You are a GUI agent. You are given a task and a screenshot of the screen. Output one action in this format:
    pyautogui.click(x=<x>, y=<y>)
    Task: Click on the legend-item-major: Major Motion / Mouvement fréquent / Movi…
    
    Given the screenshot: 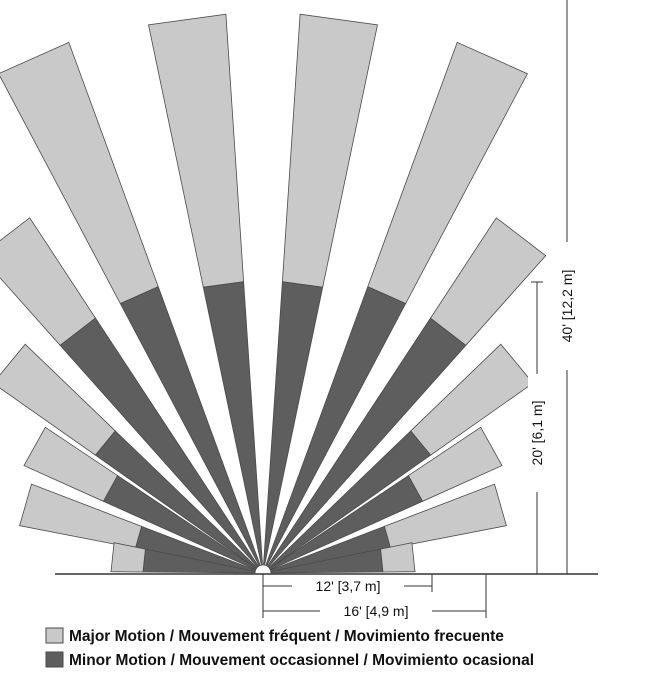 What is the action you would take?
    pyautogui.click(x=274, y=636)
    